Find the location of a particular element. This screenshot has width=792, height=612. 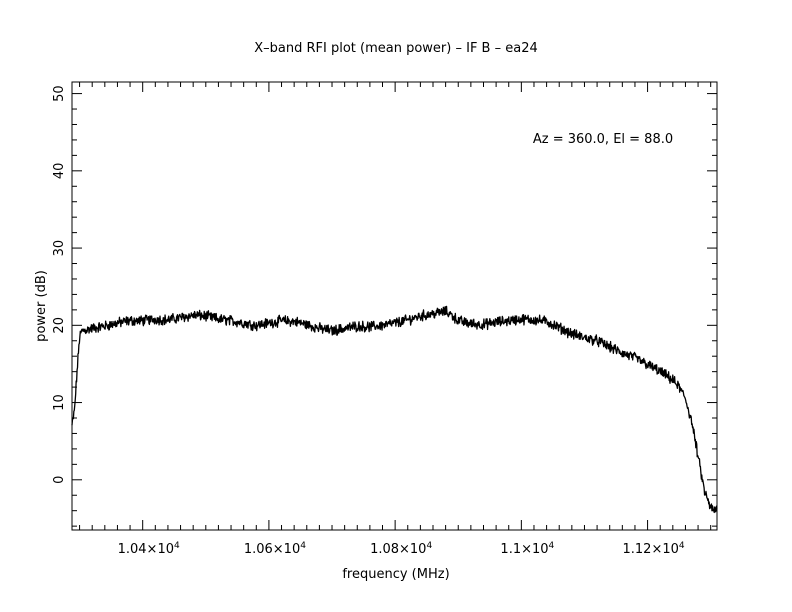

y-tick-label: 0 is located at coordinates (59, 480).